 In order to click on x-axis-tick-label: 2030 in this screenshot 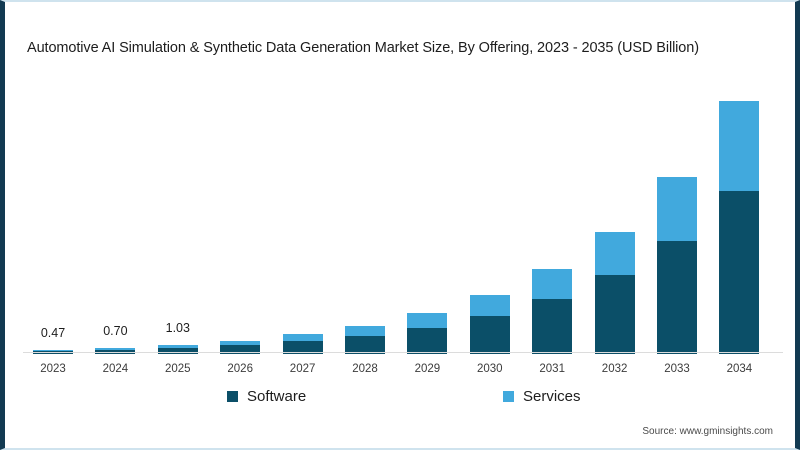, I will do `click(490, 369)`.